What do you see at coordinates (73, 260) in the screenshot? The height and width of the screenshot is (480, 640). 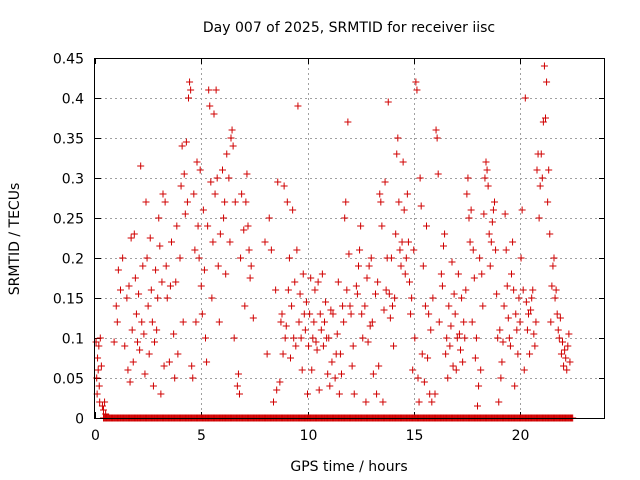 I see `y-tick-label: 0.2` at bounding box center [73, 260].